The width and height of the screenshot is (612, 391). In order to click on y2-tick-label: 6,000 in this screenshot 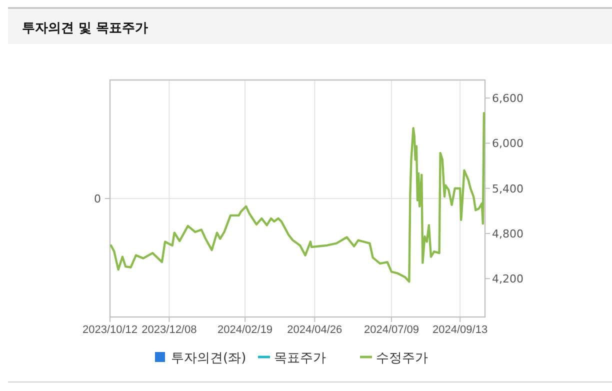, I will do `click(508, 143)`.